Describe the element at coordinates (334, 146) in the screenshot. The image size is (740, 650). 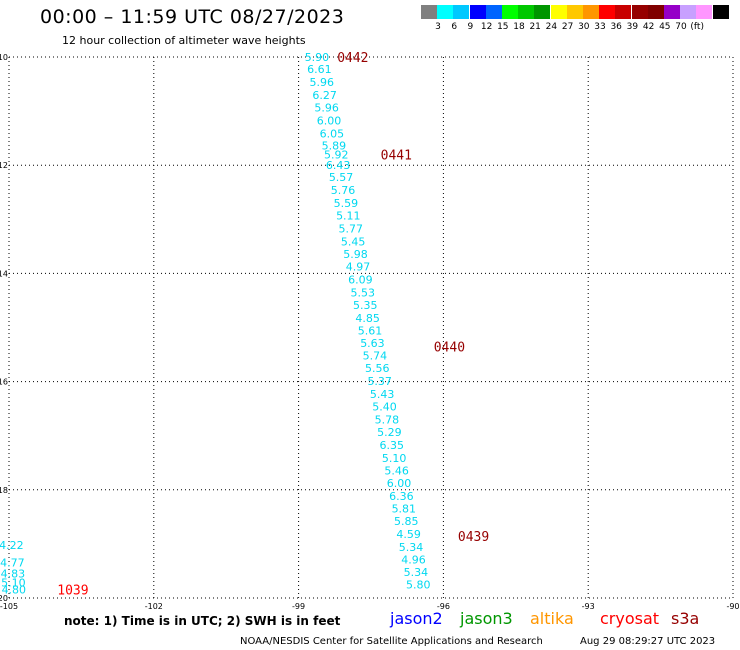
I see `swh-point-label: 5.89` at that location.